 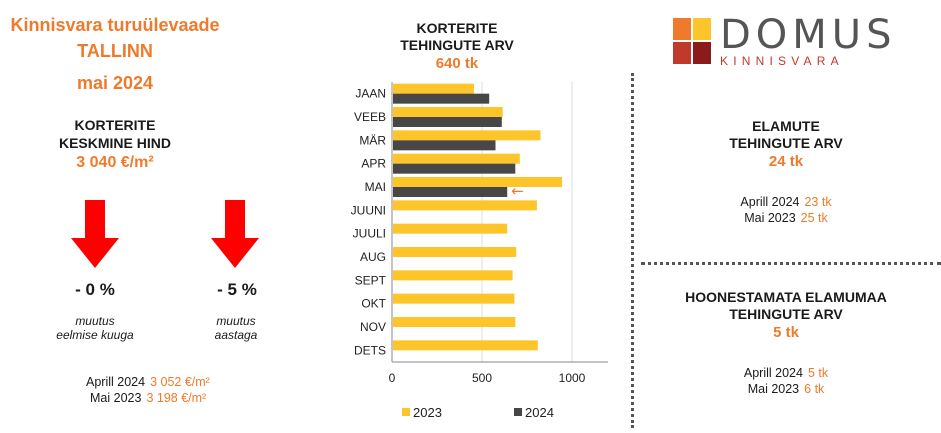 What do you see at coordinates (453, 275) in the screenshot?
I see `bar-2023-sept` at bounding box center [453, 275].